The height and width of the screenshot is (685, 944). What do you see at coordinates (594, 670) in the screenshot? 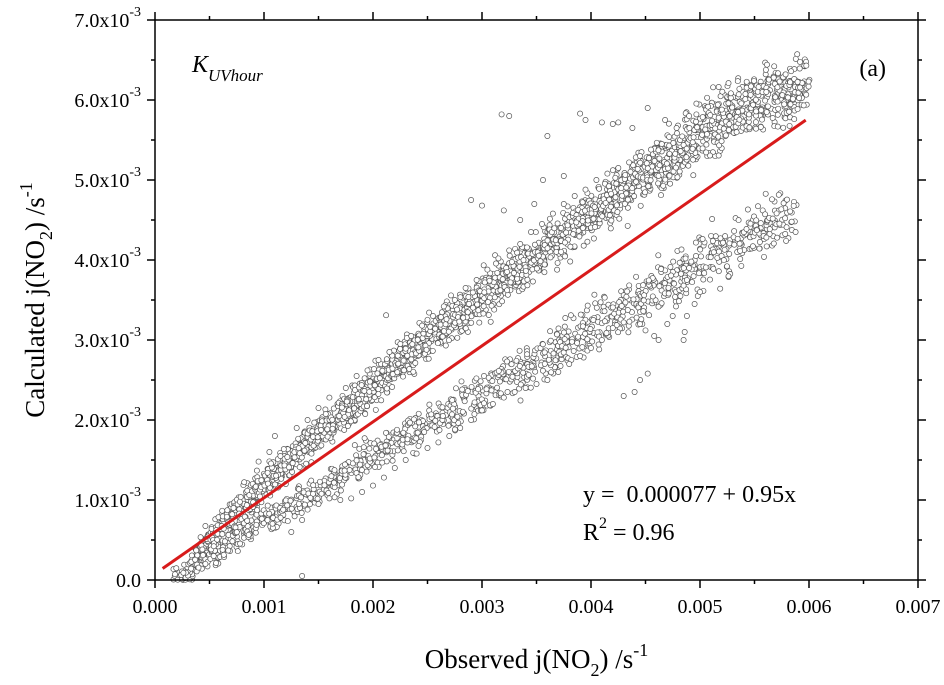
I see `x-axis-title-sub: 2` at bounding box center [594, 670].